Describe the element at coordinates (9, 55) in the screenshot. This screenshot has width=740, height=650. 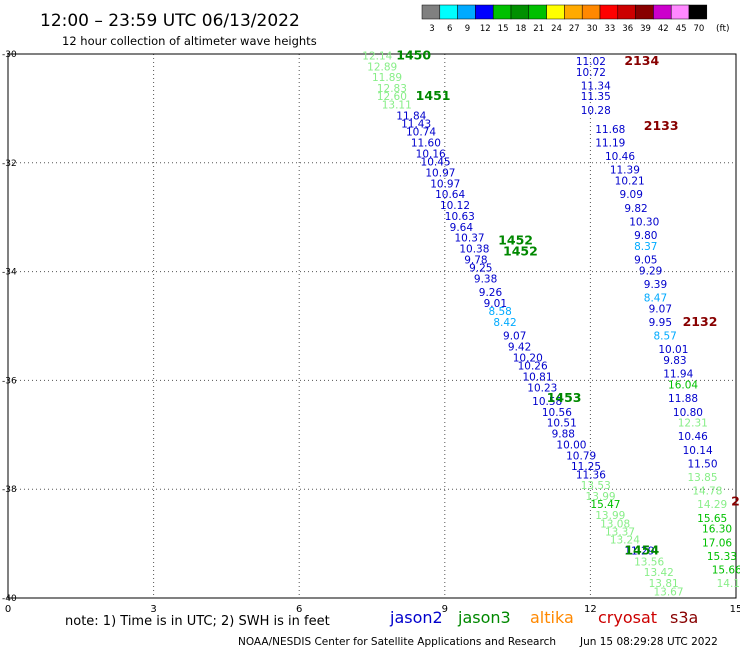
I see `y-tick-label: -30` at that location.